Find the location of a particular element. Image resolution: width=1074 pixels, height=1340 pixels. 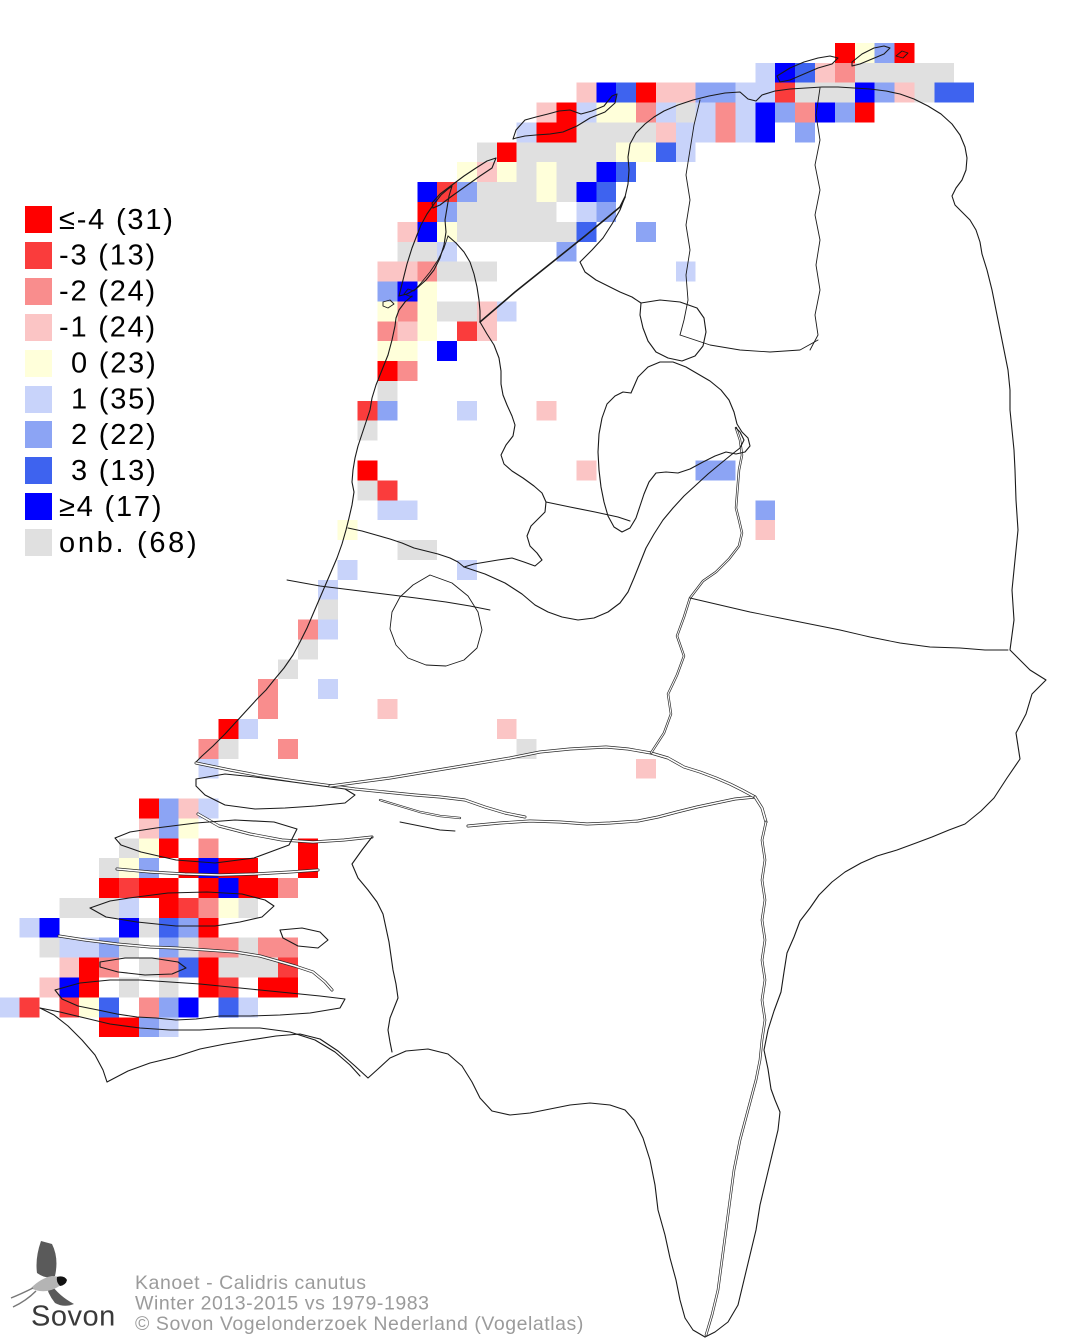

svg-text: 2 (22) is located at coordinates (114, 435).